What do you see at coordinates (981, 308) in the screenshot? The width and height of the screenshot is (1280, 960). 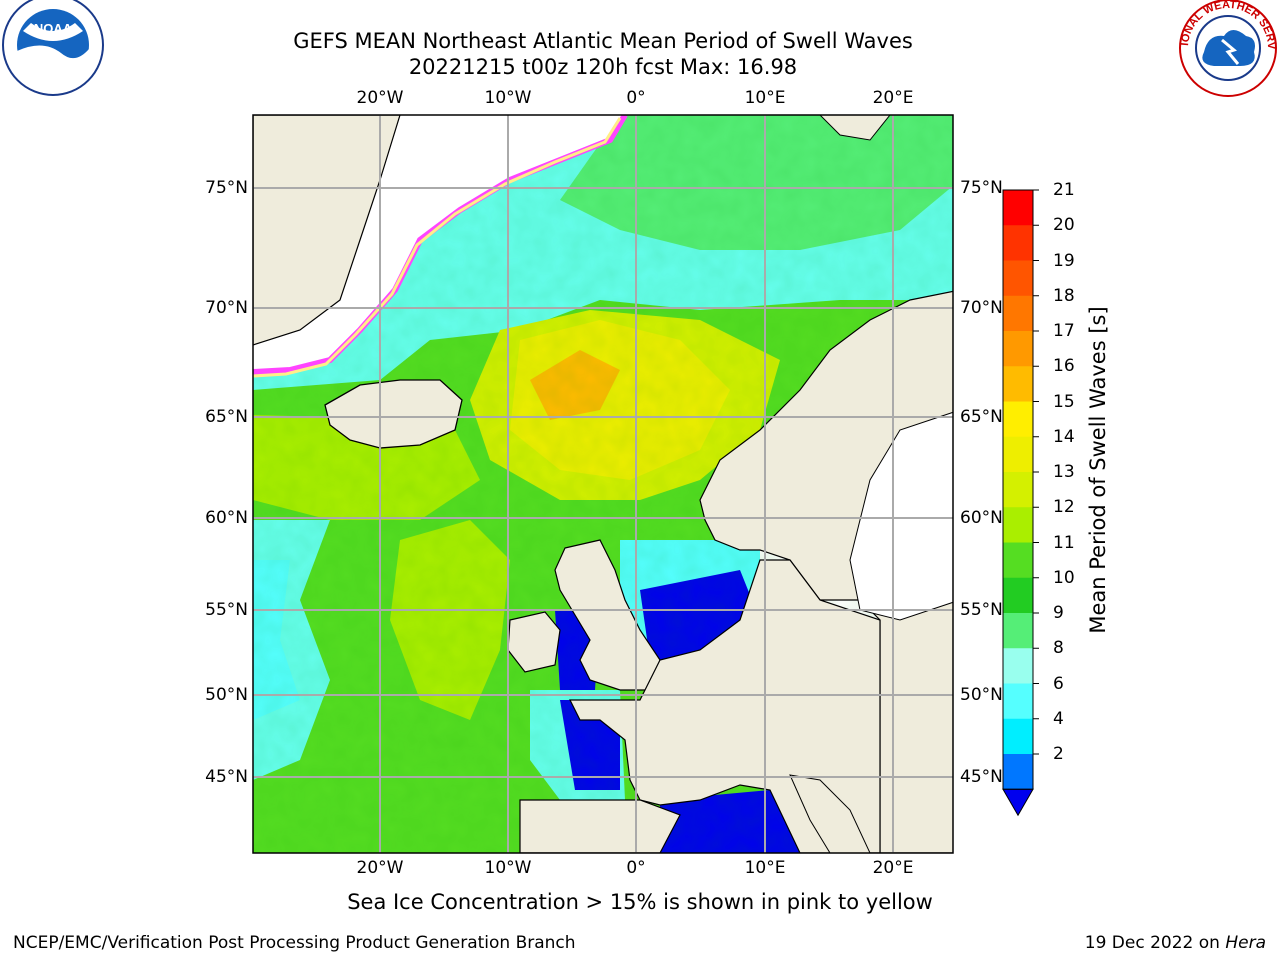 I see `lat-tick-right: 70°N` at bounding box center [981, 308].